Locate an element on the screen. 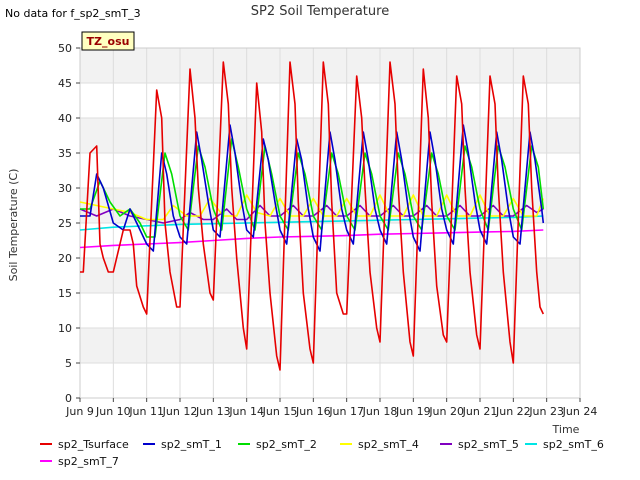 The height and width of the screenshot is (480, 640). x-tick-label: Jun 20 is located at coordinates (446, 411).